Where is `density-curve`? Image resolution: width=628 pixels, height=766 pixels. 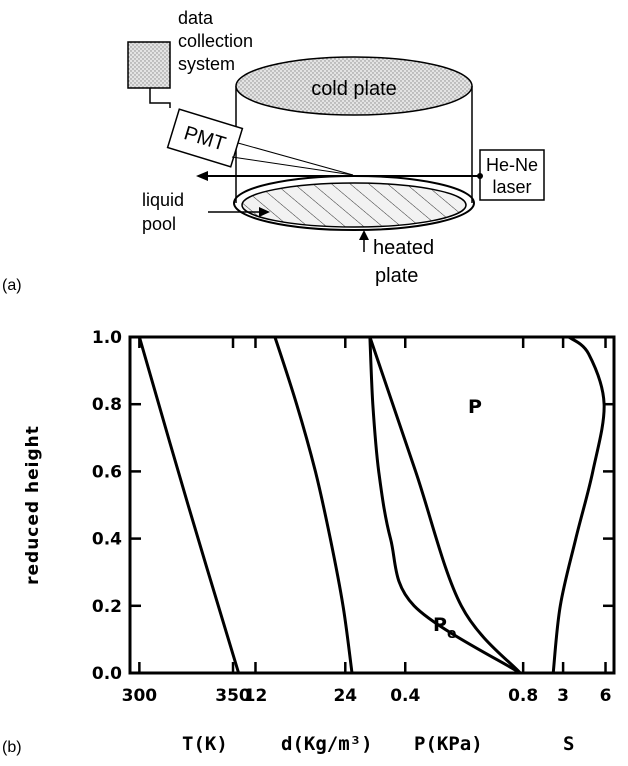 density-curve is located at coordinates (313, 505).